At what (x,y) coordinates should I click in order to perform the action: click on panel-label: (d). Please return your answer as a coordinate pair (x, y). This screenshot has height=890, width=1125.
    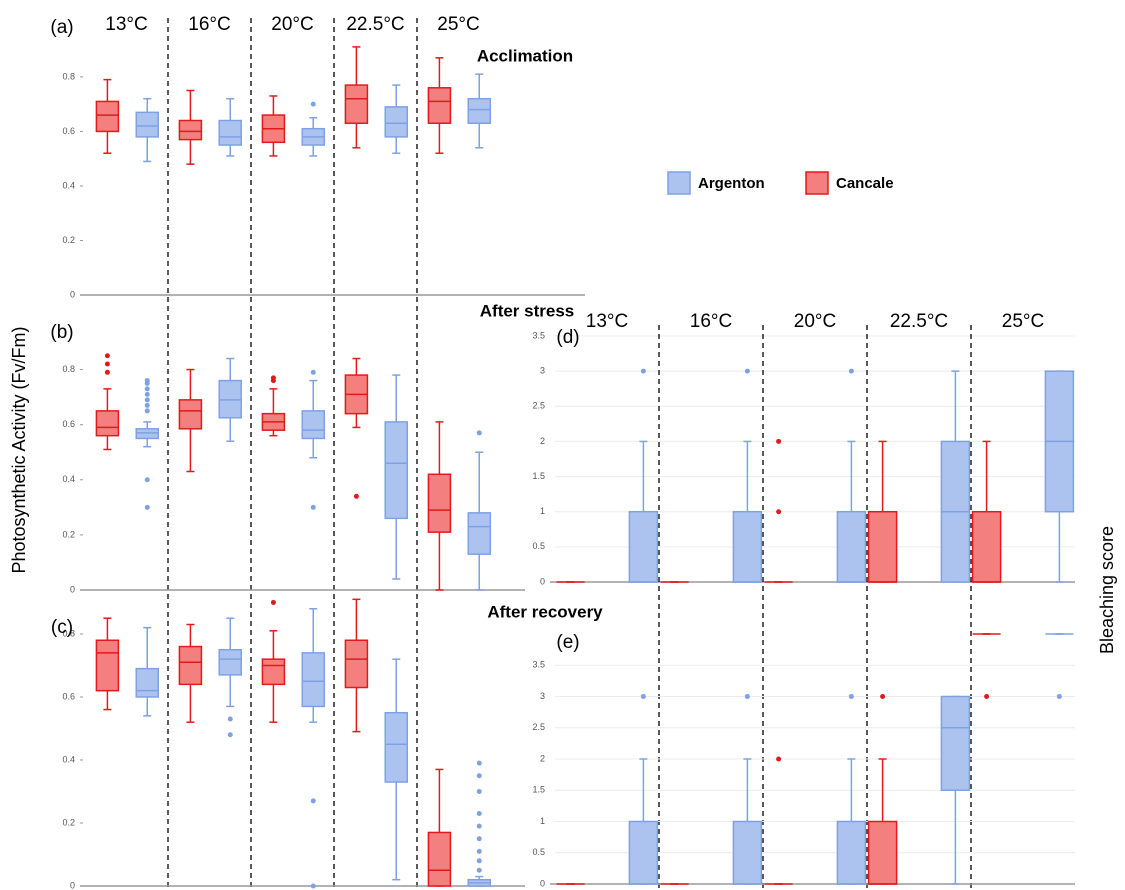
    Looking at the image, I should click on (567, 337).